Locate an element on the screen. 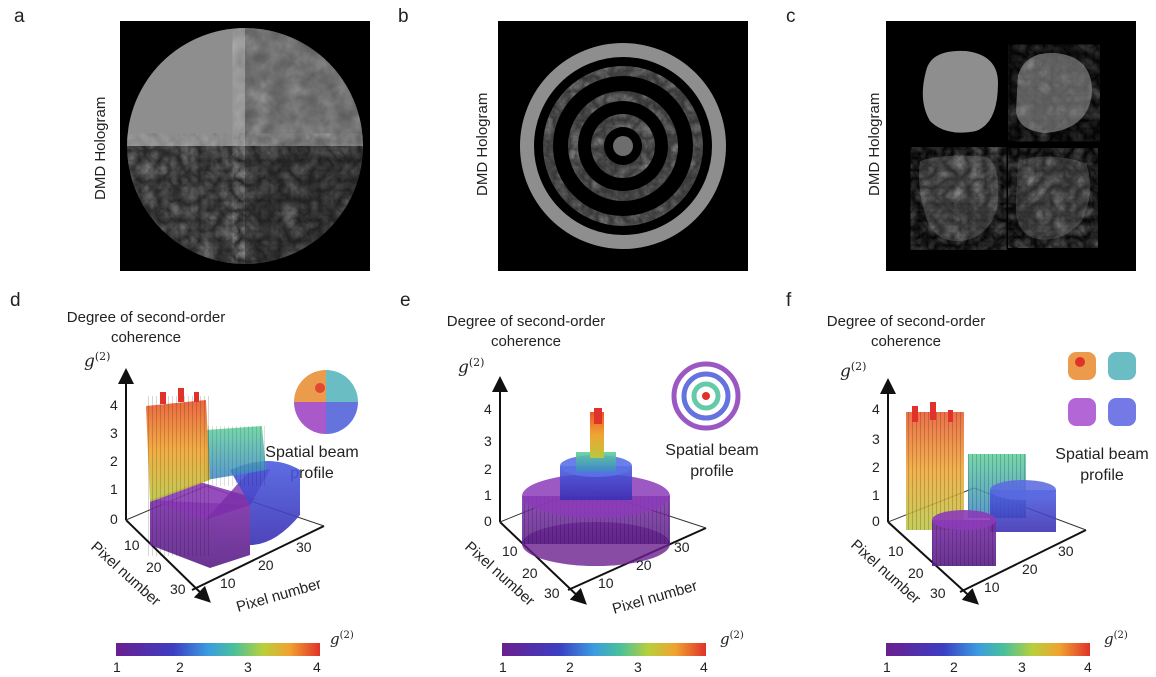 Image resolution: width=1156 pixels, height=677 pixels. hologram-c is located at coordinates (1011, 146).